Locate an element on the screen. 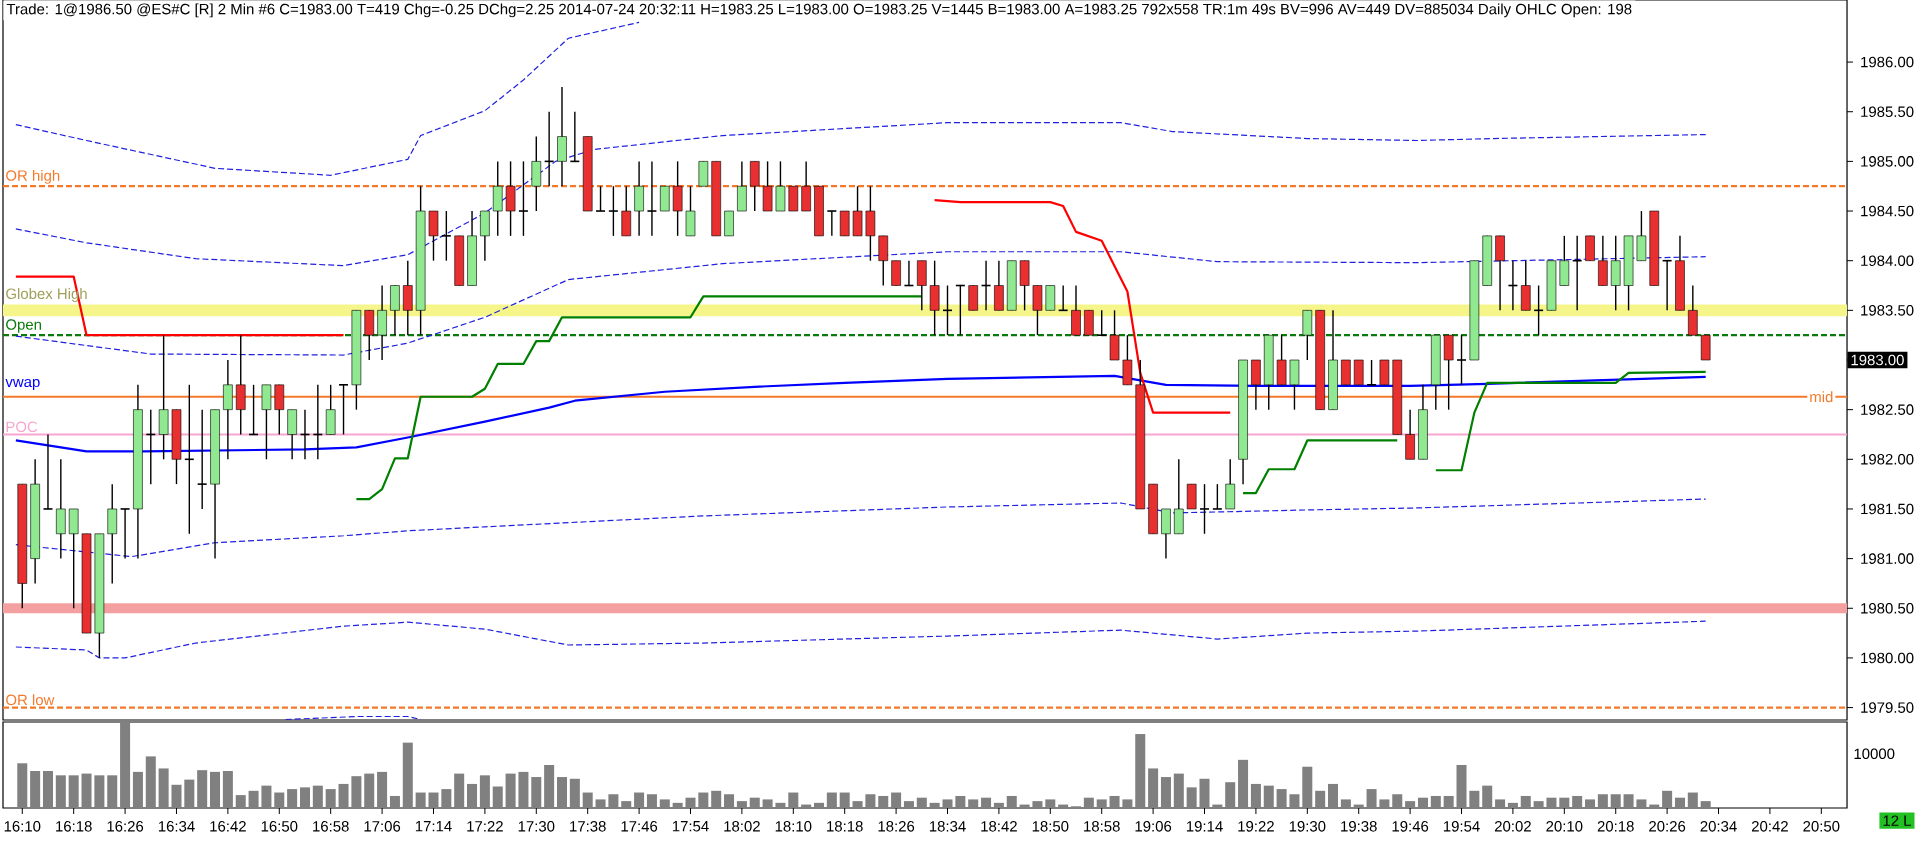  y-tick-label: 1983.50 is located at coordinates (1887, 310).